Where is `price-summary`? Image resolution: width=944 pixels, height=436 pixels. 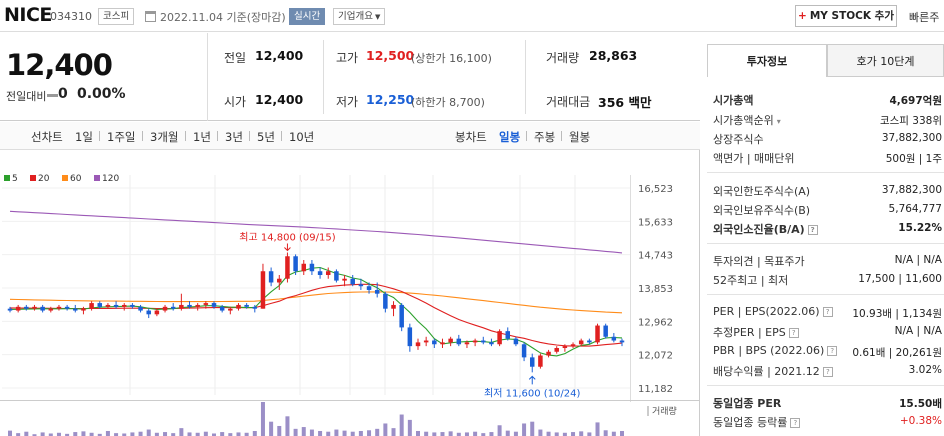 price-summary is located at coordinates (350, 77).